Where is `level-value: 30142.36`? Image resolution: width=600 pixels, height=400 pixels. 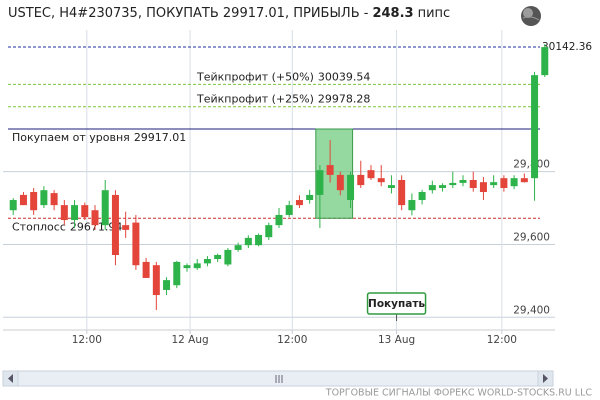
level-value: 30142.36 is located at coordinates (567, 47).